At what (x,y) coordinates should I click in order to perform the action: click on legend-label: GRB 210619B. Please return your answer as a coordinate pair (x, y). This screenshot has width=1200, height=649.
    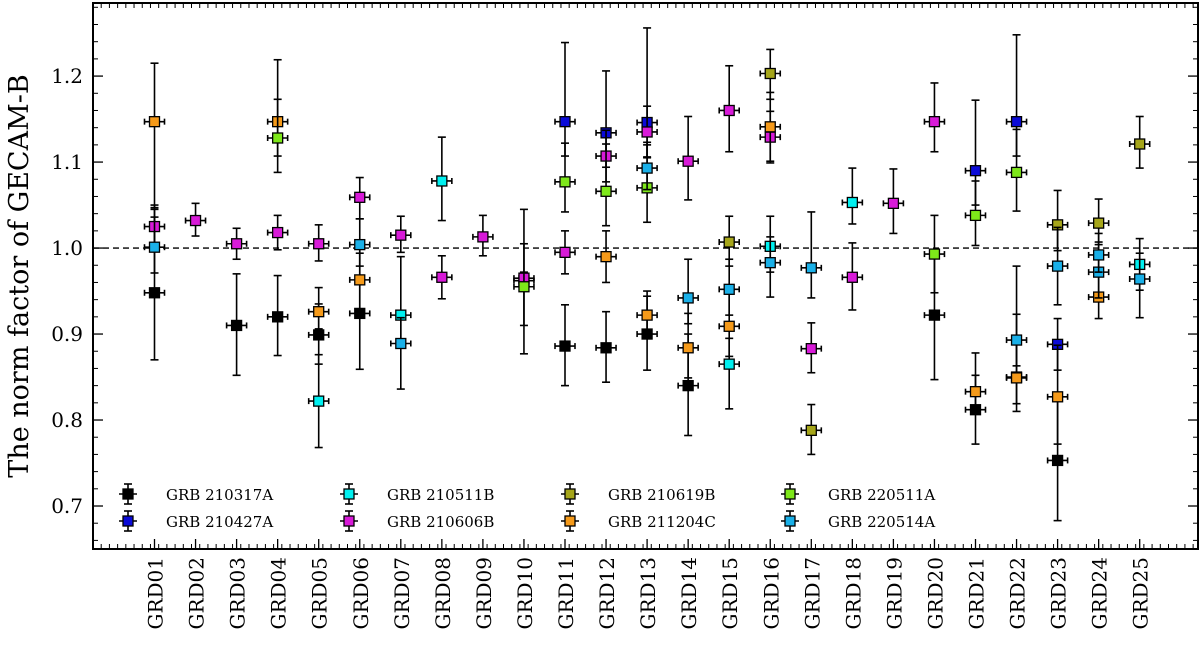
    Looking at the image, I should click on (661, 495).